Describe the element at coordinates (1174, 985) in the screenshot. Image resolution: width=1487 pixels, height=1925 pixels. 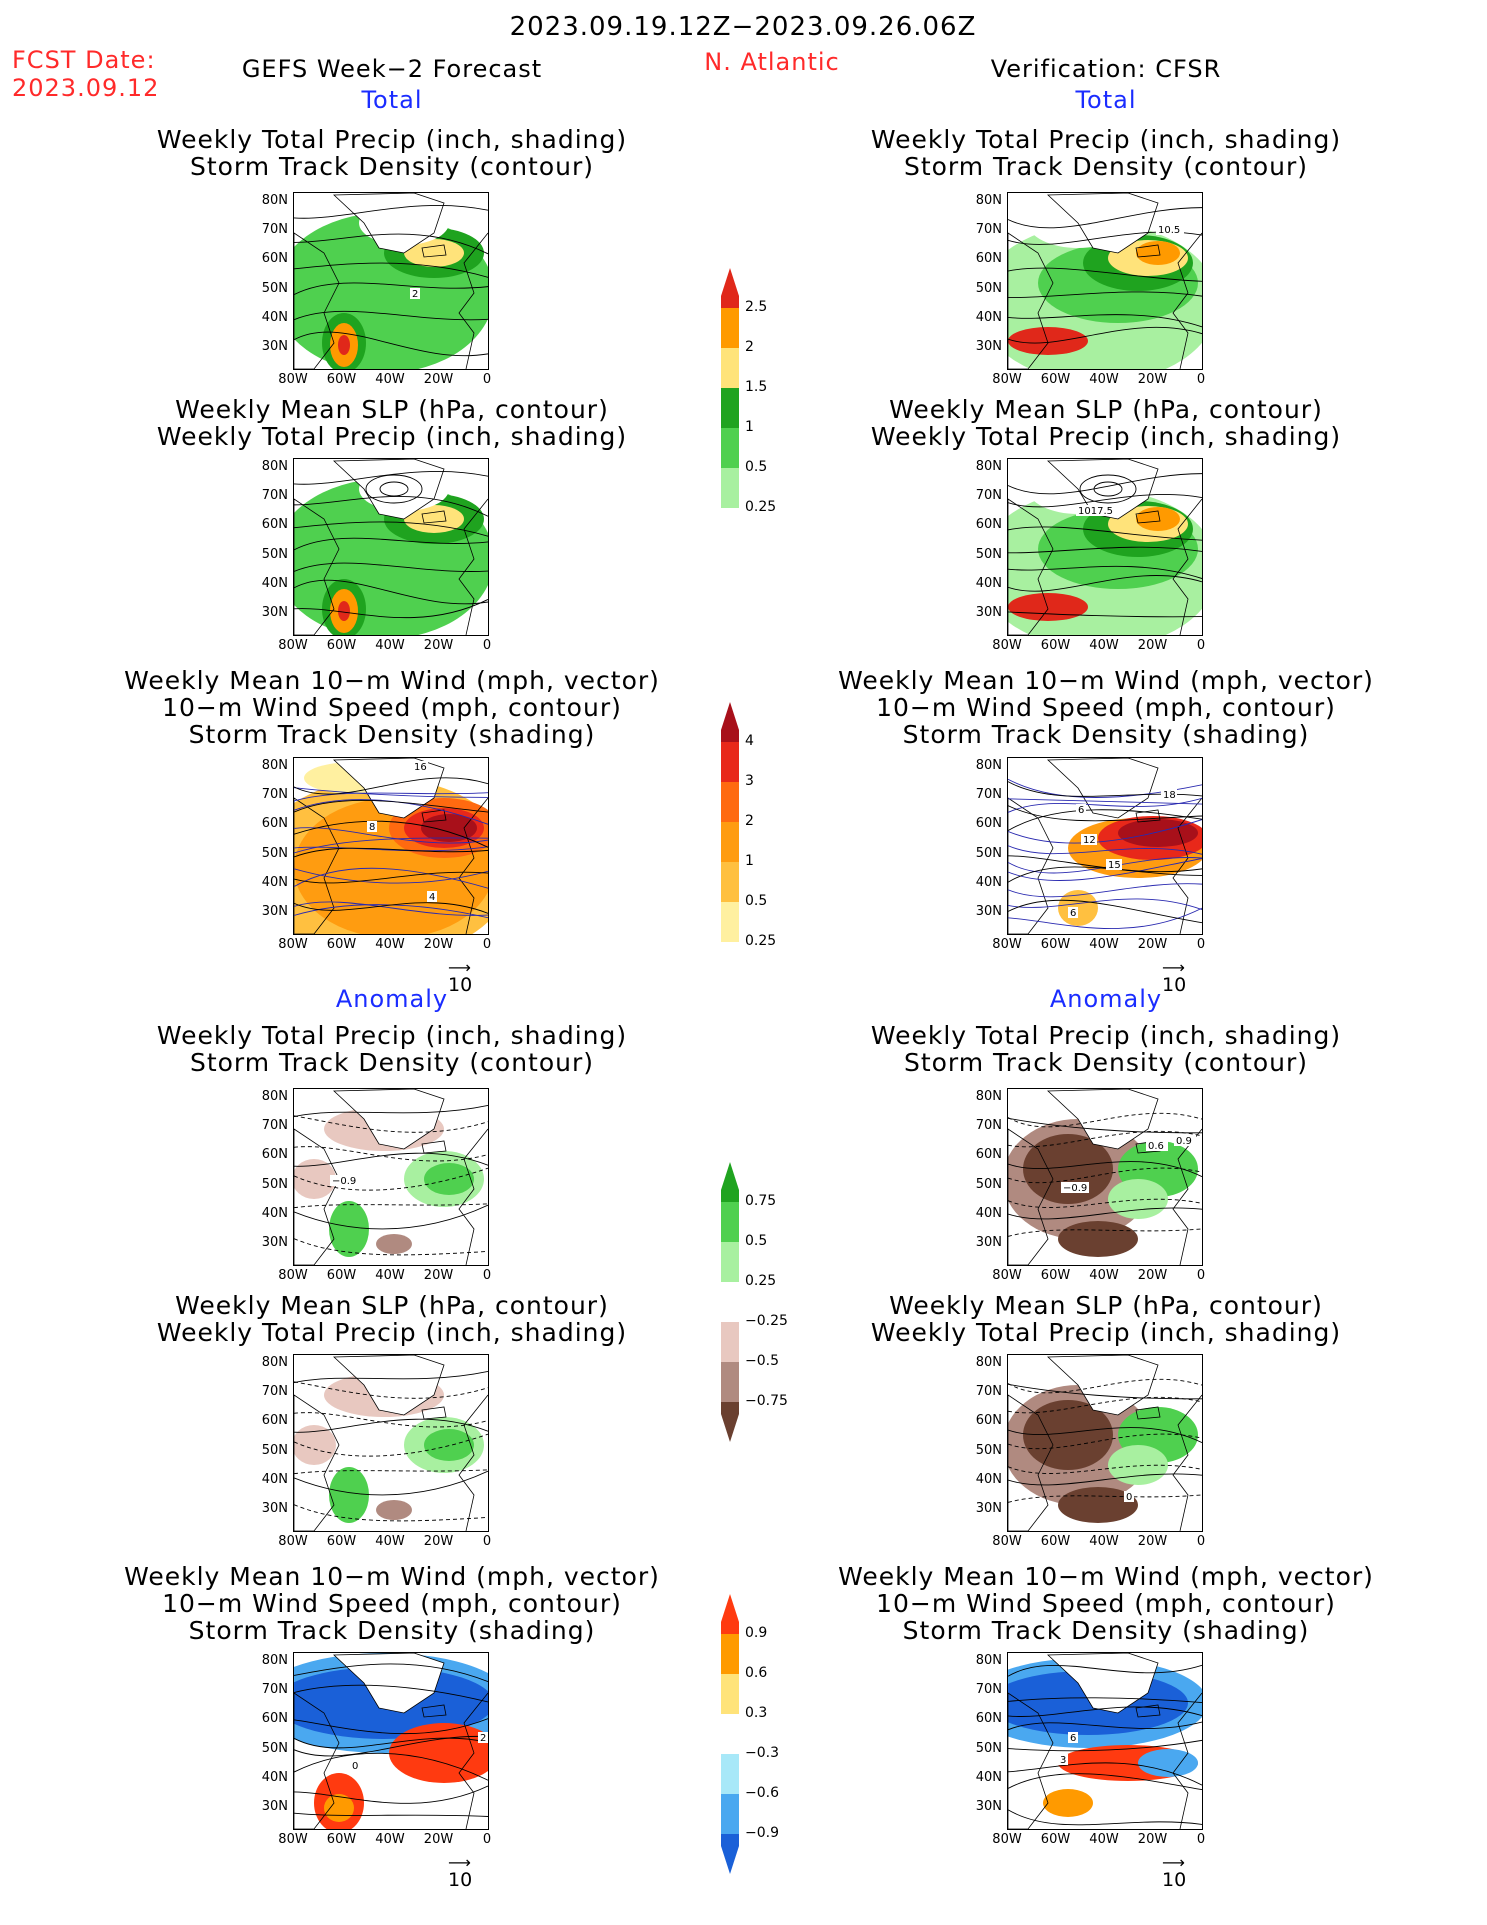
I see `vector-reference-label: 10` at that location.